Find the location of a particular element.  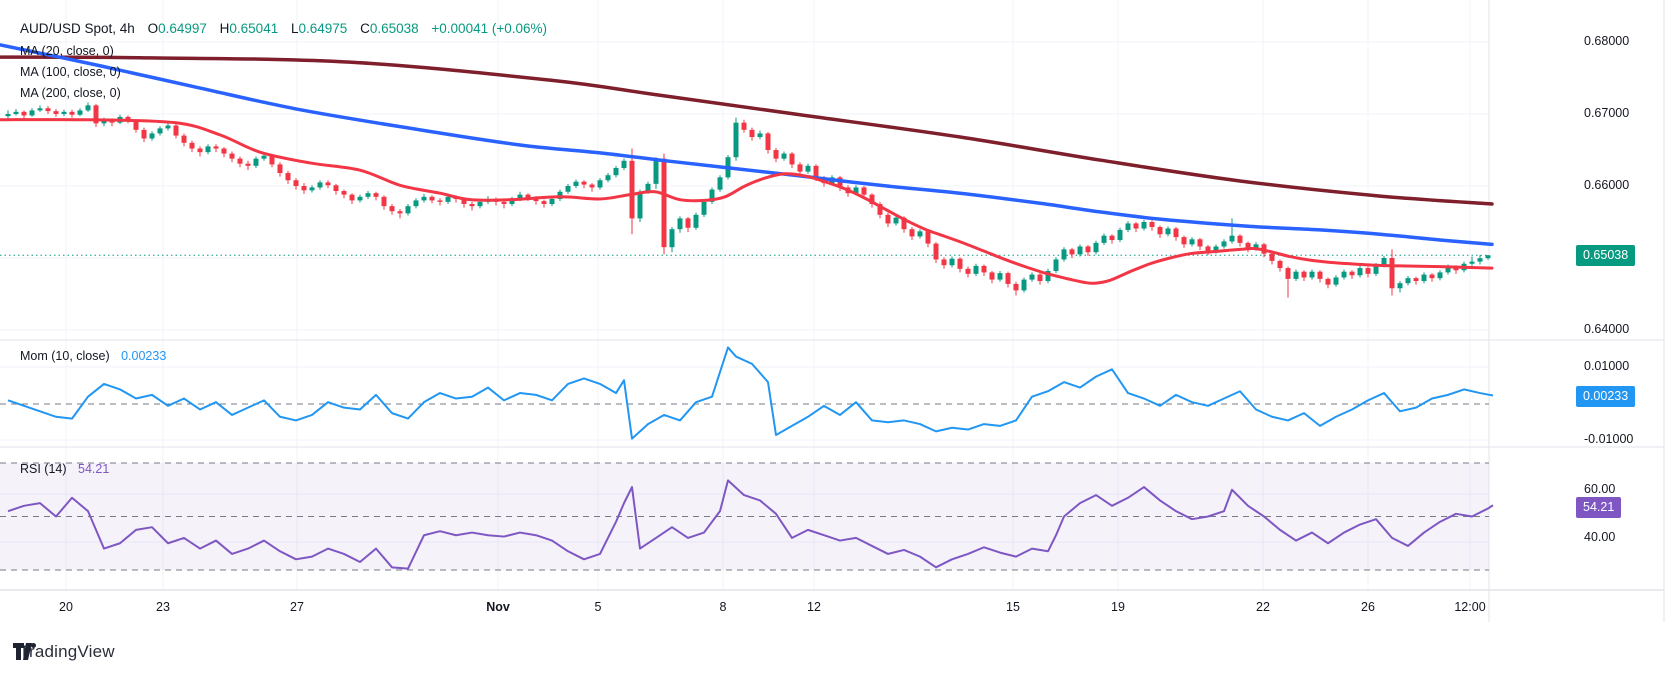

rsi-tick-label: 60.00 is located at coordinates (1600, 489).